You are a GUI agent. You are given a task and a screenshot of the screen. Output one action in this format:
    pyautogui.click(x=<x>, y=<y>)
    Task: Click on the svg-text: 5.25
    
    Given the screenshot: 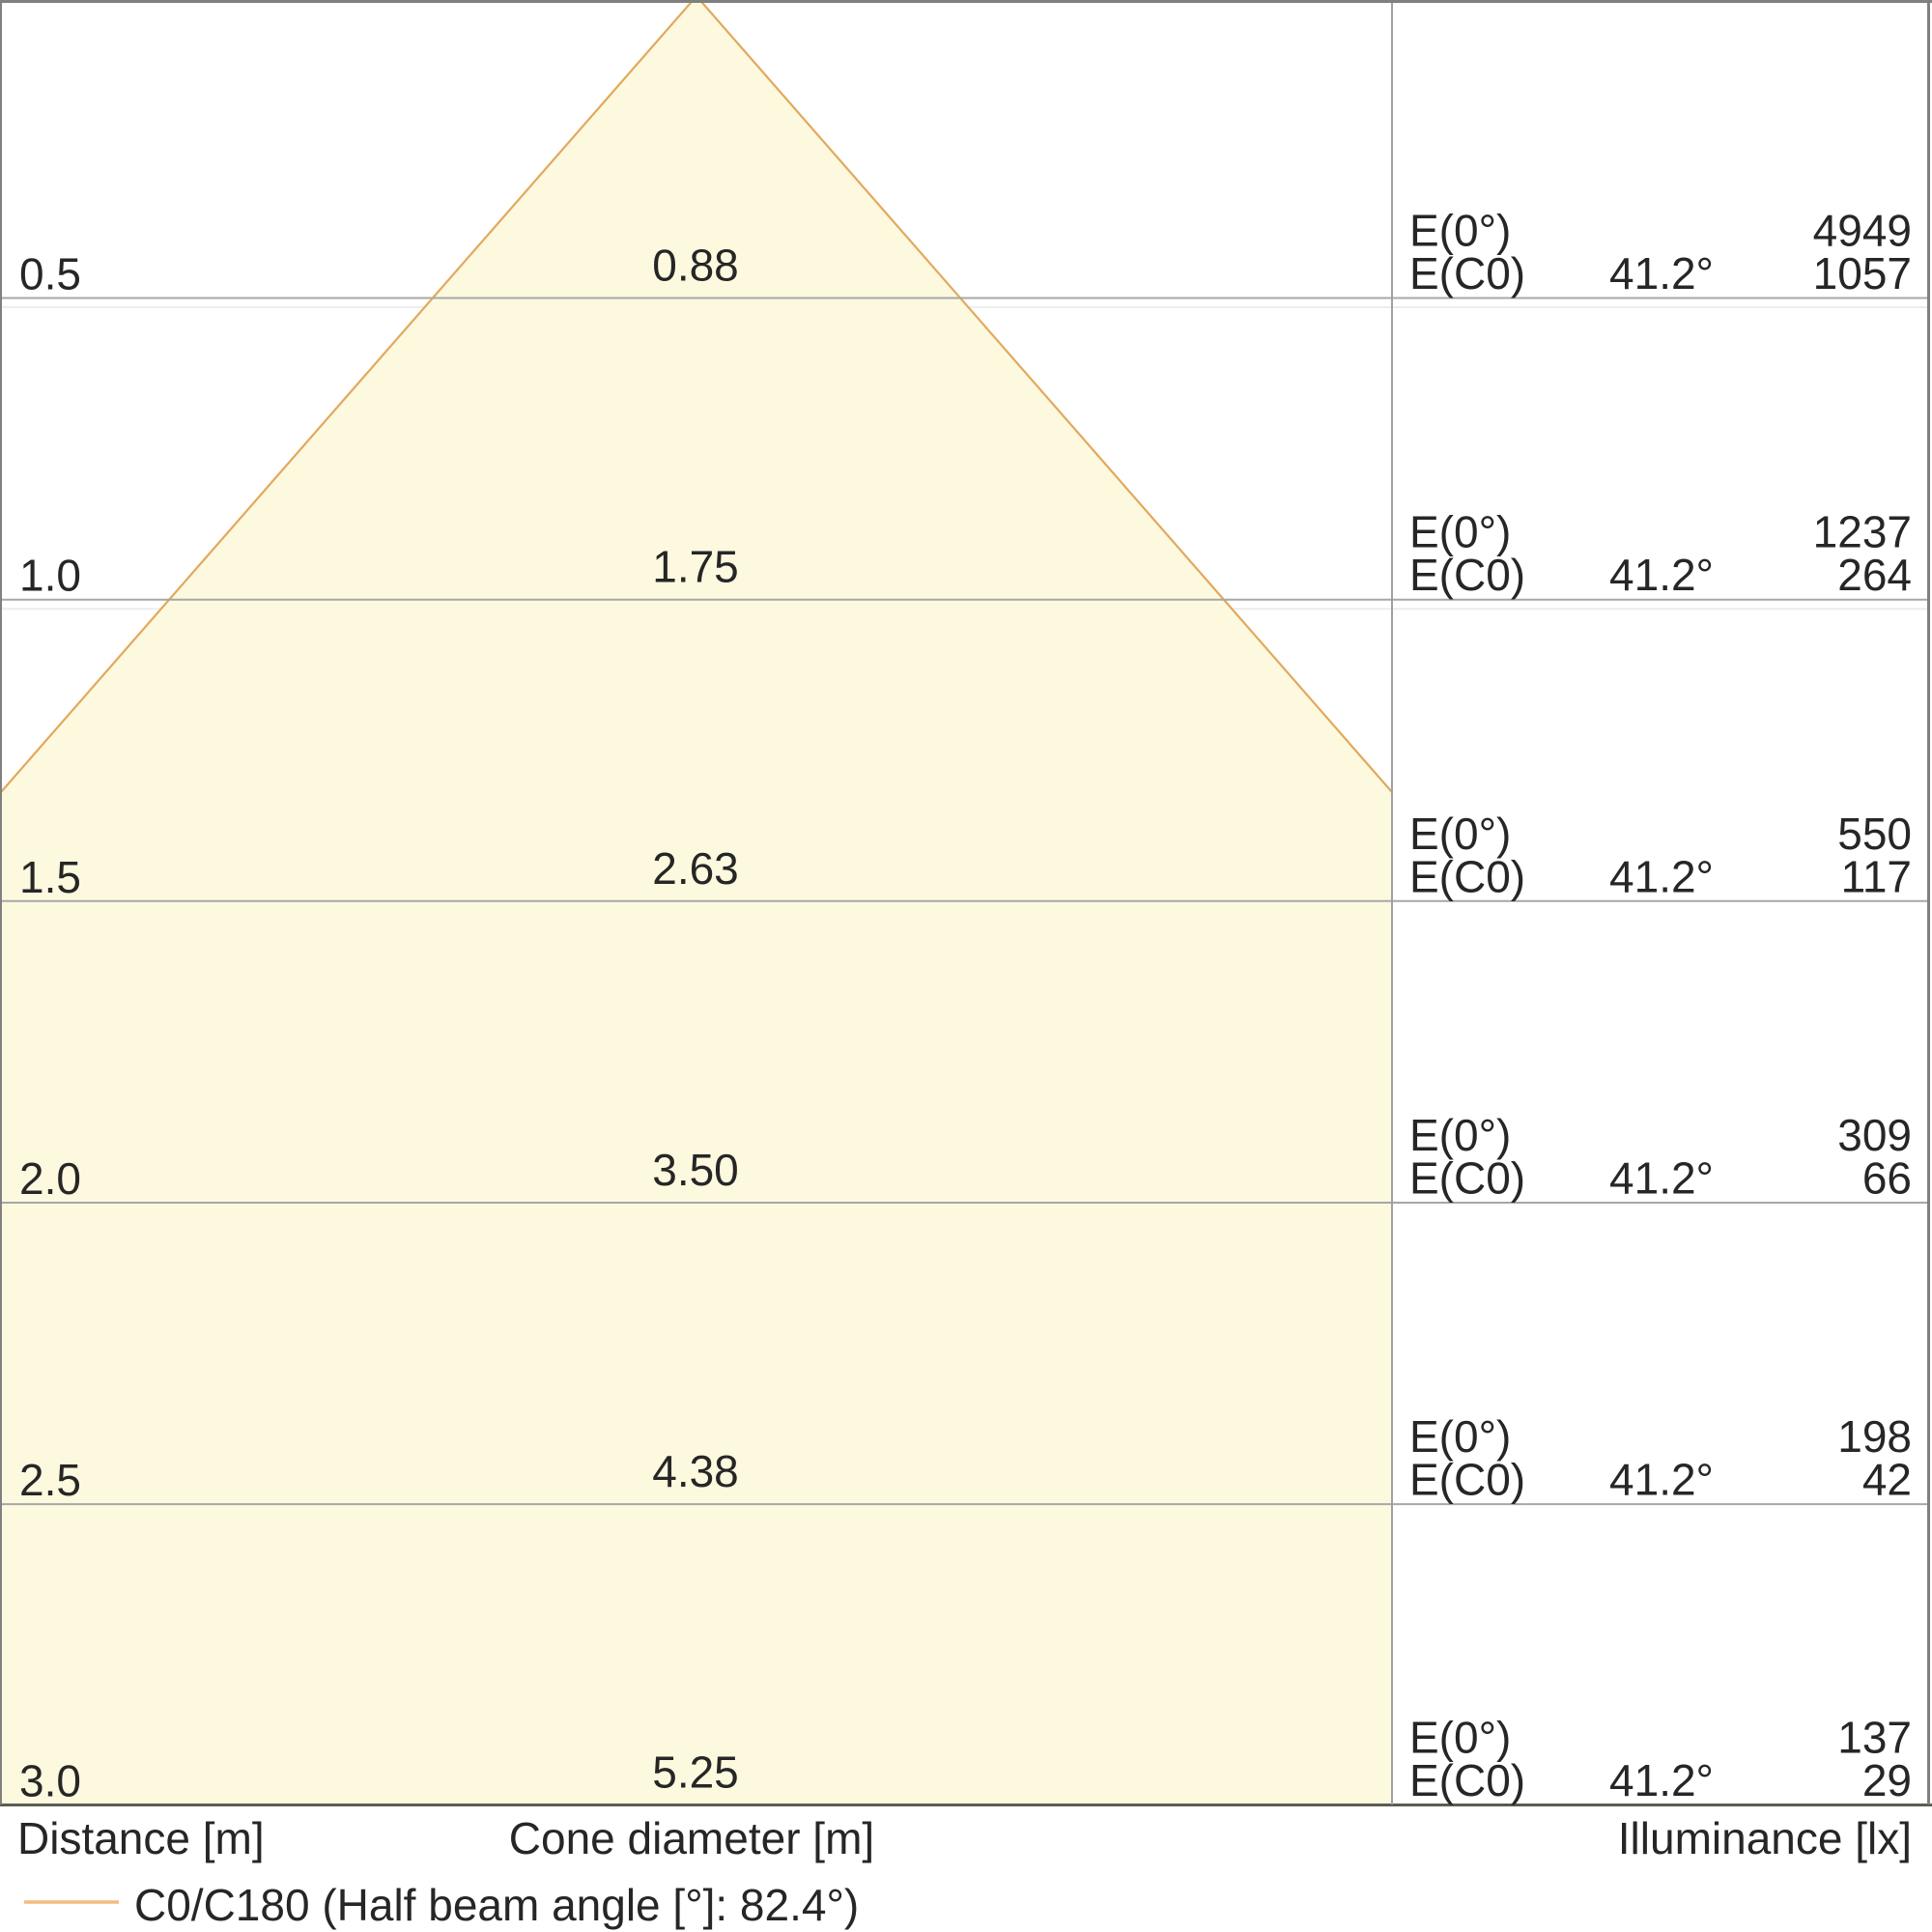 What is the action you would take?
    pyautogui.click(x=695, y=1772)
    